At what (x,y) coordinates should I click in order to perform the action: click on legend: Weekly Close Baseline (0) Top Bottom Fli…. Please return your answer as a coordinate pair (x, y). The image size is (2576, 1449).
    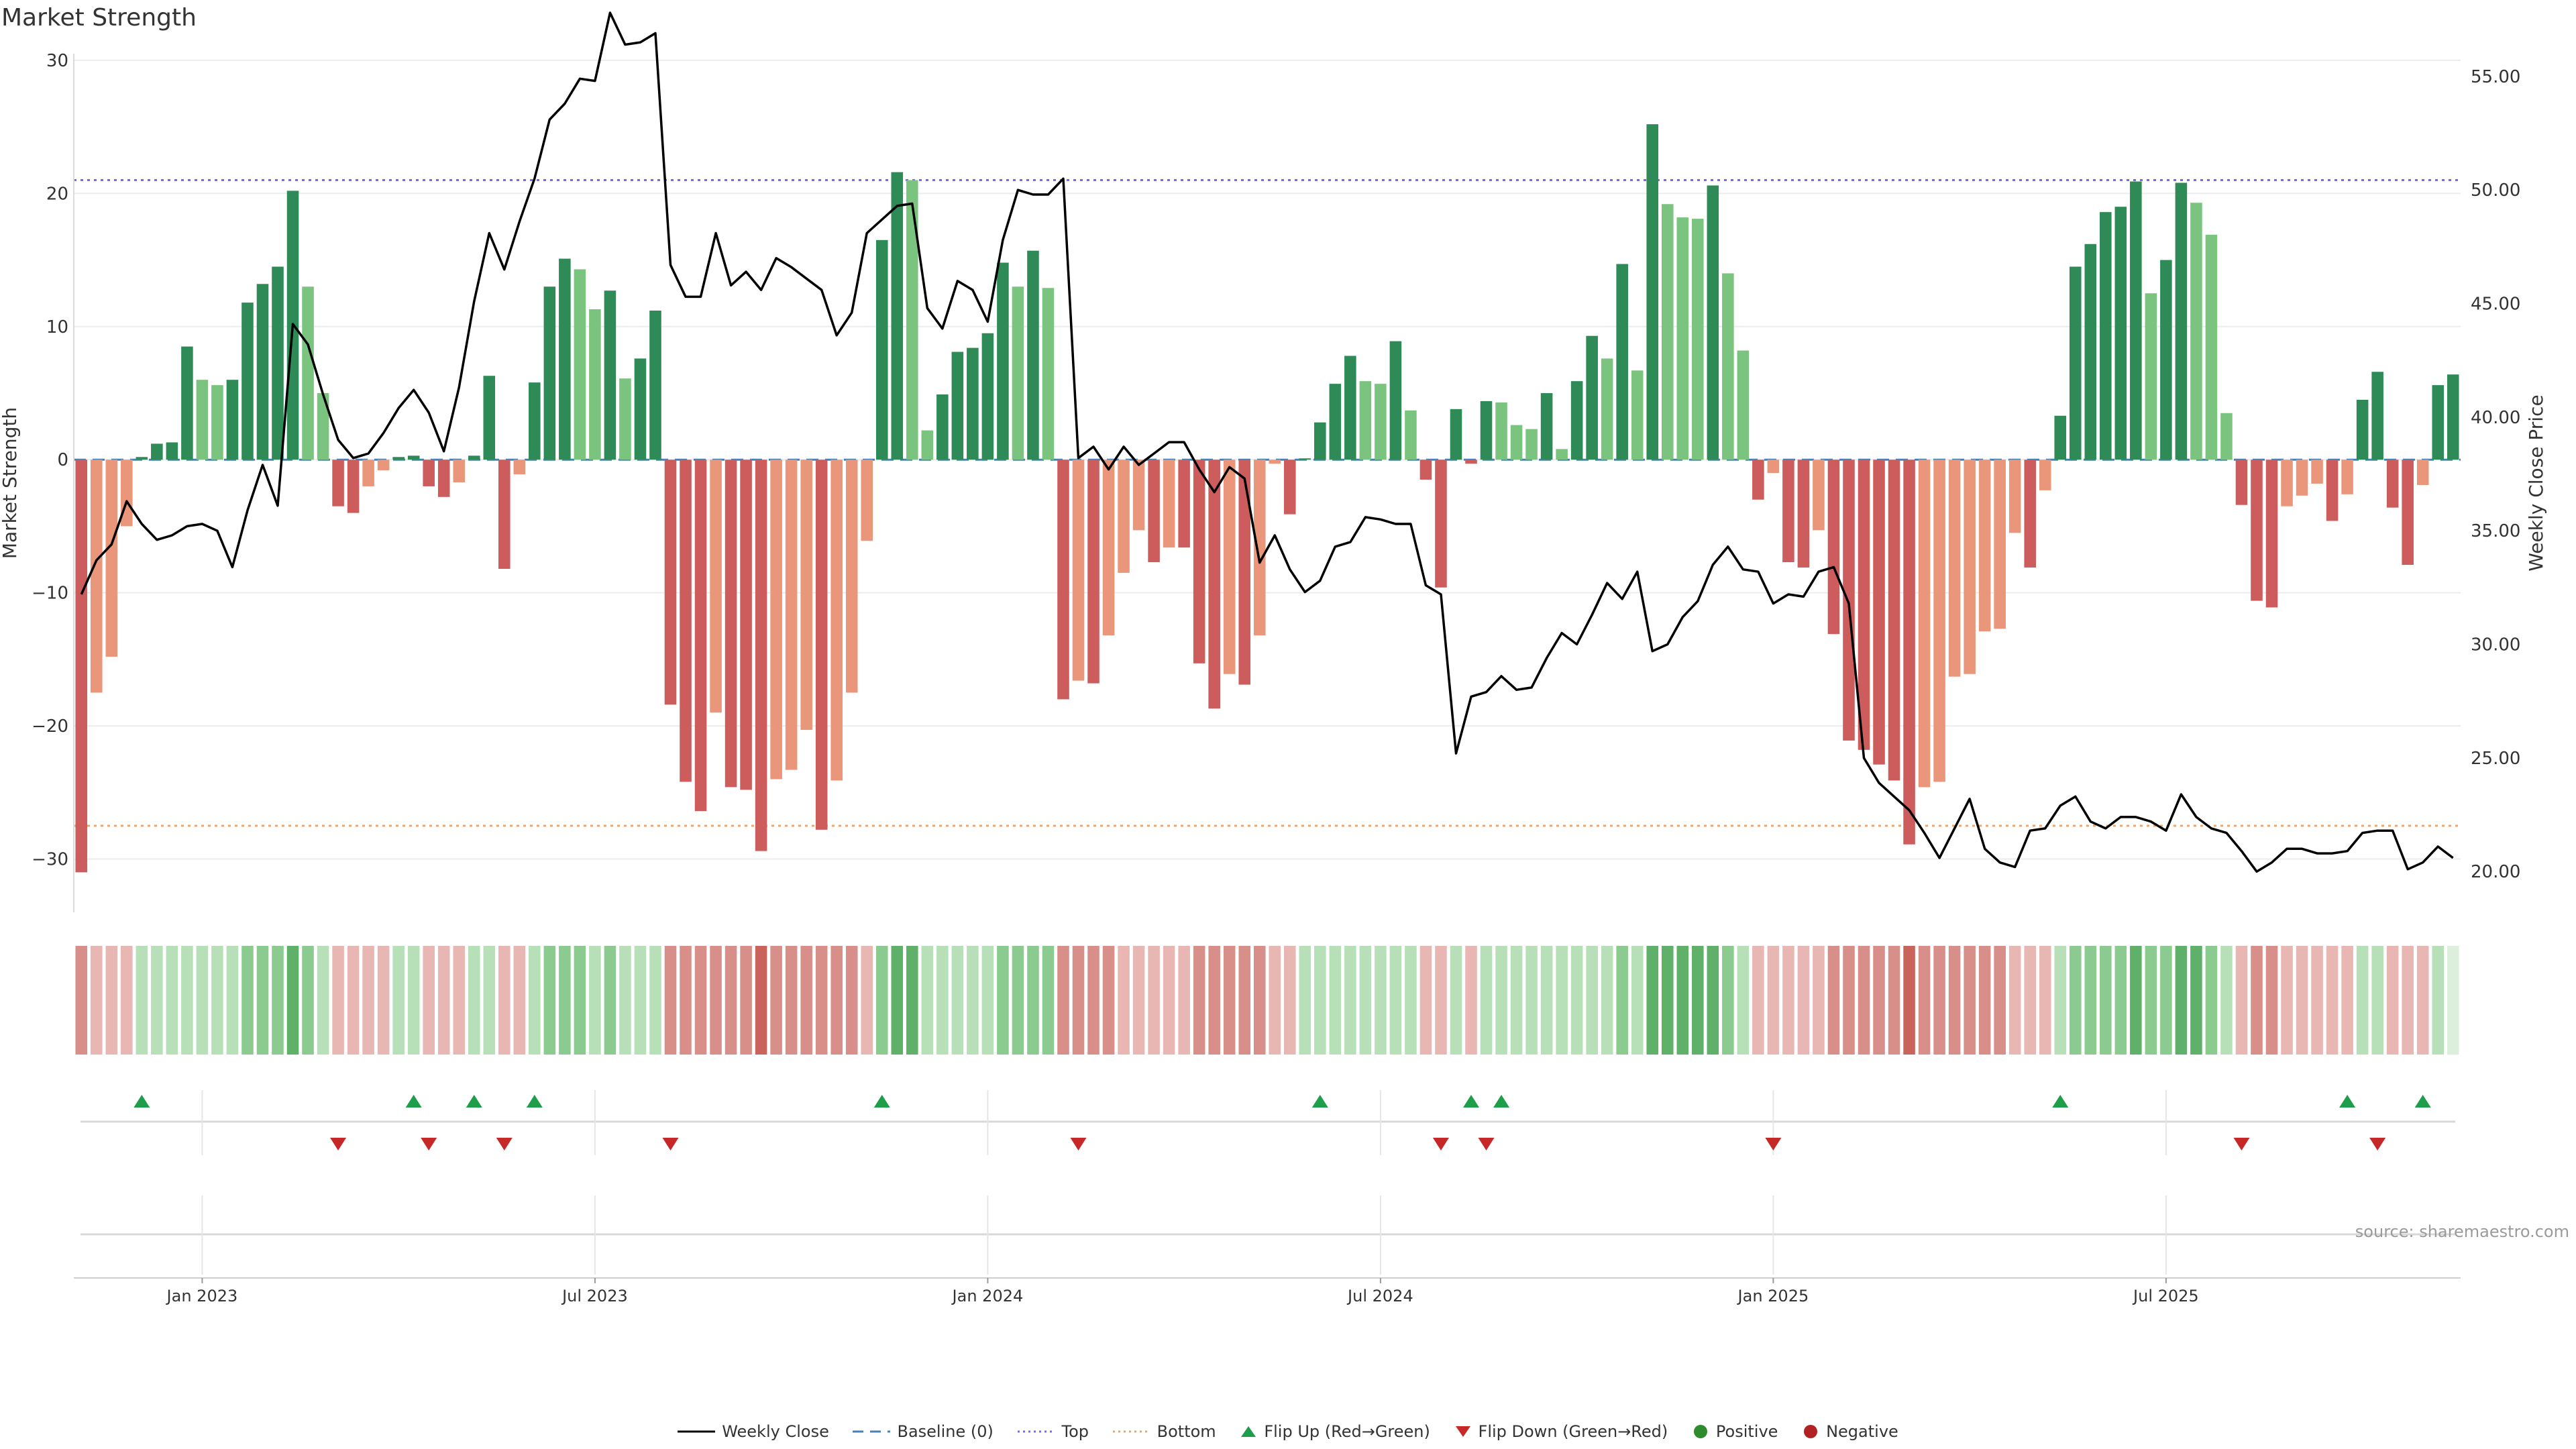
    Looking at the image, I should click on (1288, 1432).